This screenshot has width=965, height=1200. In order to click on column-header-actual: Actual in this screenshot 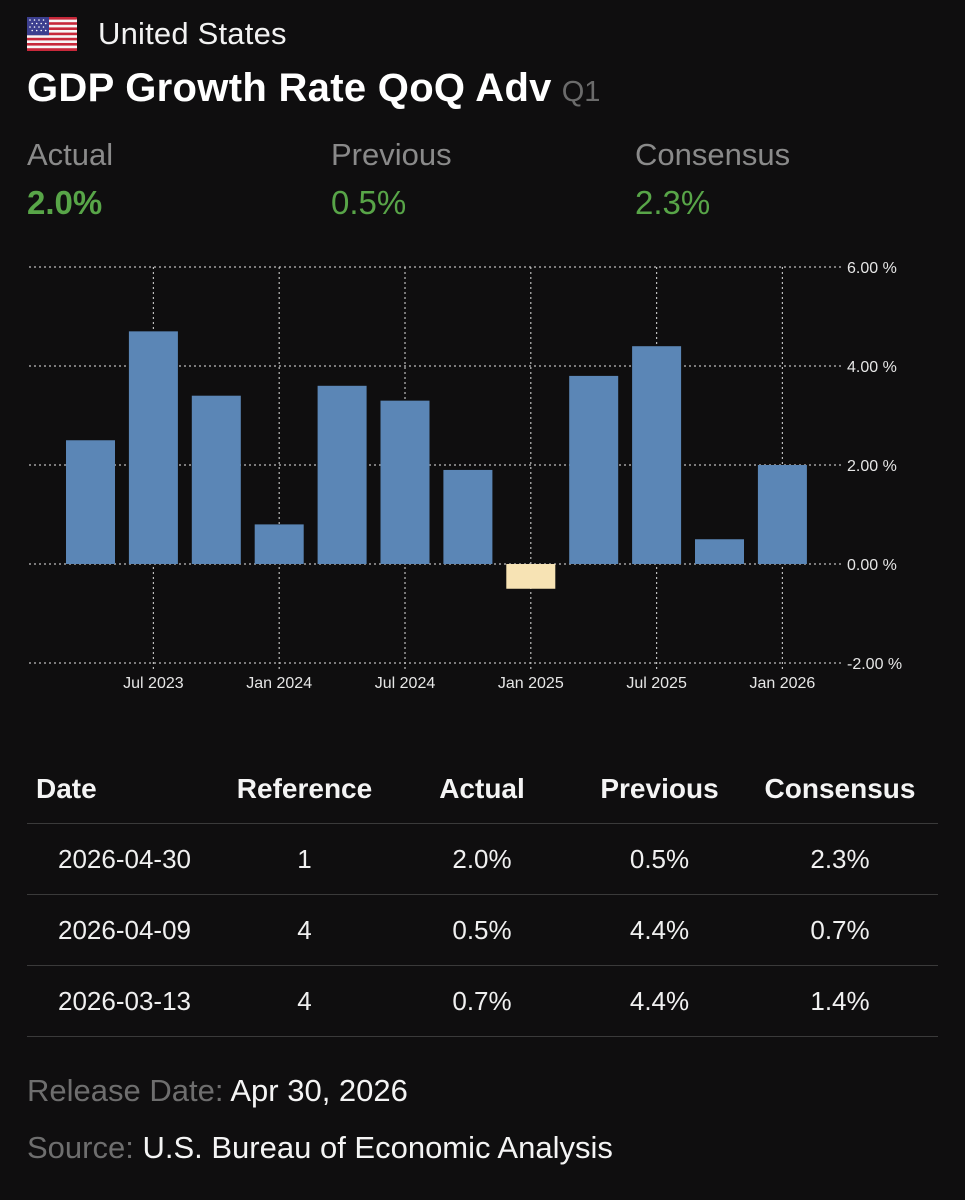, I will do `click(482, 789)`.